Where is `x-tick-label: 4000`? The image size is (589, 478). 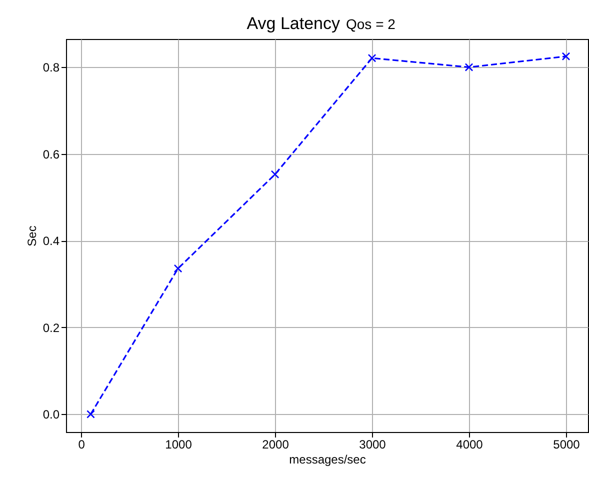
x-tick-label: 4000 is located at coordinates (470, 445).